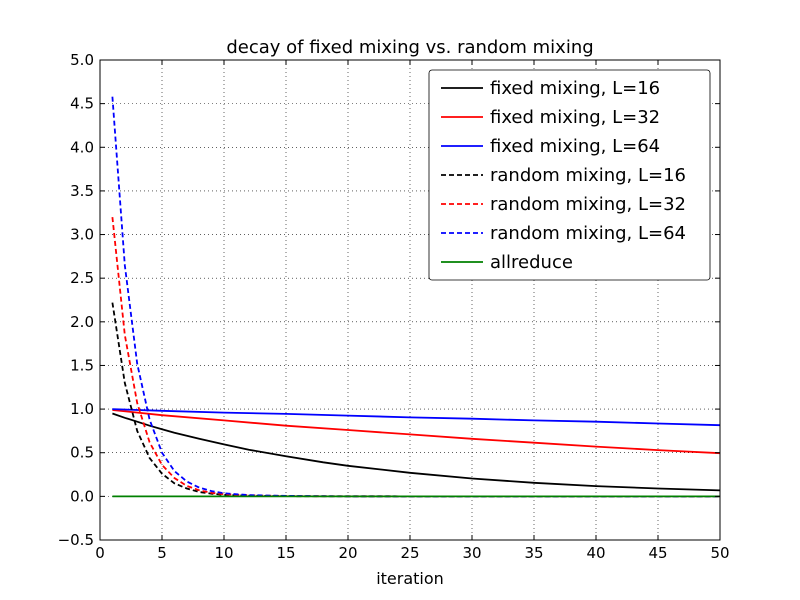 The width and height of the screenshot is (800, 600). Describe the element at coordinates (162, 553) in the screenshot. I see `x-tick-label: 5` at that location.